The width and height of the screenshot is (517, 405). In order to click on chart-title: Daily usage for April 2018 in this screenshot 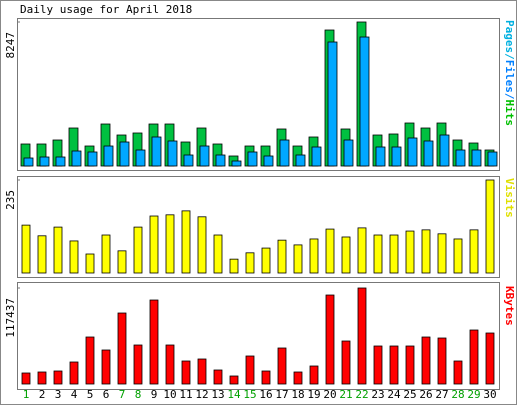, I will do `click(106, 9)`.